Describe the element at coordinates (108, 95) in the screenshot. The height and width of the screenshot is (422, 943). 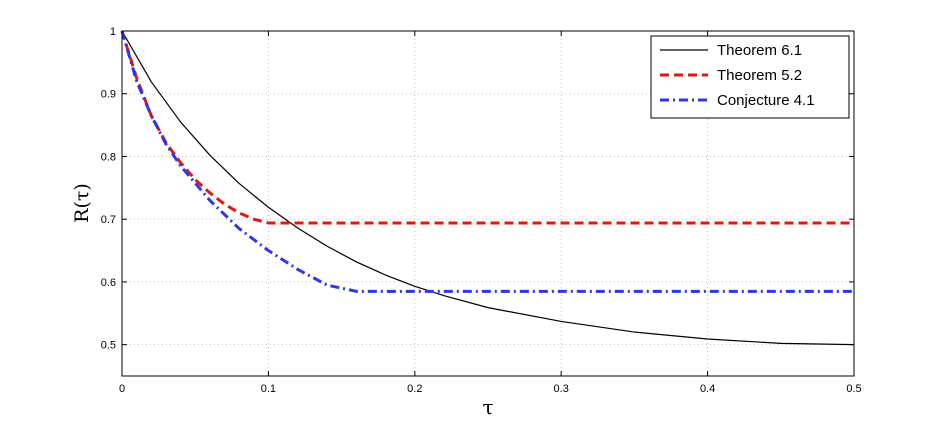
I see `y-tick-label: 0.9` at that location.